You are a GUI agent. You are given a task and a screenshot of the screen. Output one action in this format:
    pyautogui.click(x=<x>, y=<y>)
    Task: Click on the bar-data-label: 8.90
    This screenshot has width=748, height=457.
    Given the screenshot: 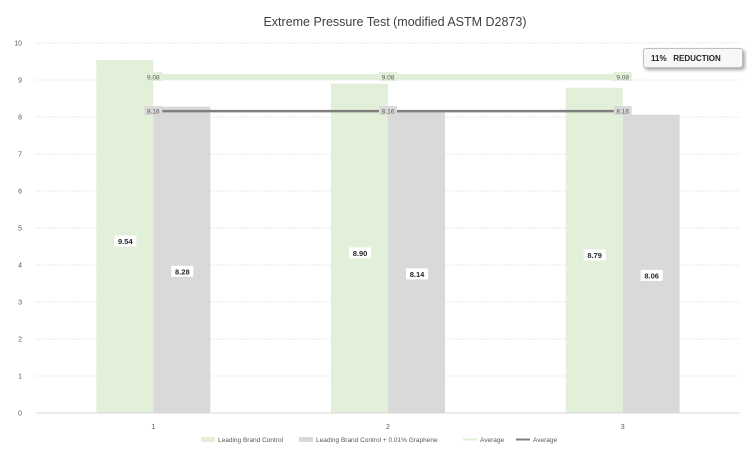 What is the action you would take?
    pyautogui.click(x=360, y=253)
    